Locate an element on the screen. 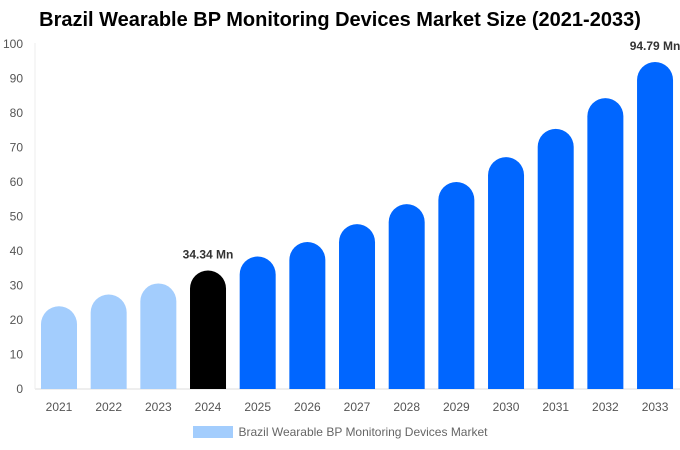 The image size is (680, 450). x-tick-label: 2029 is located at coordinates (456, 407).